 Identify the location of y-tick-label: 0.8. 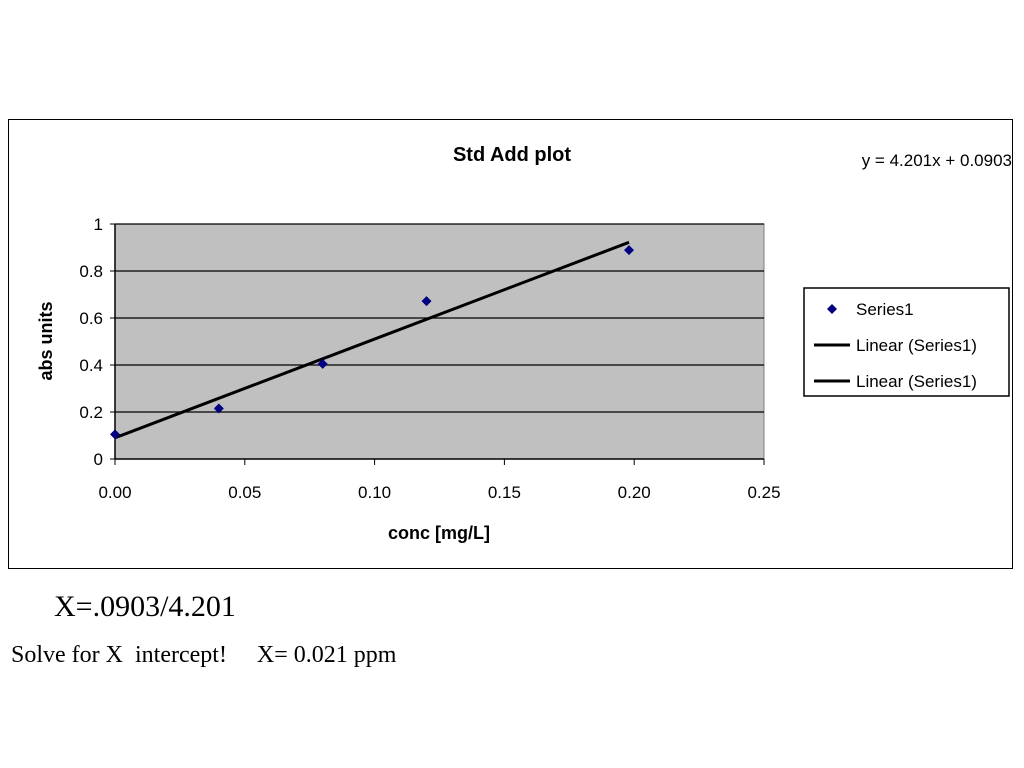
(91, 271).